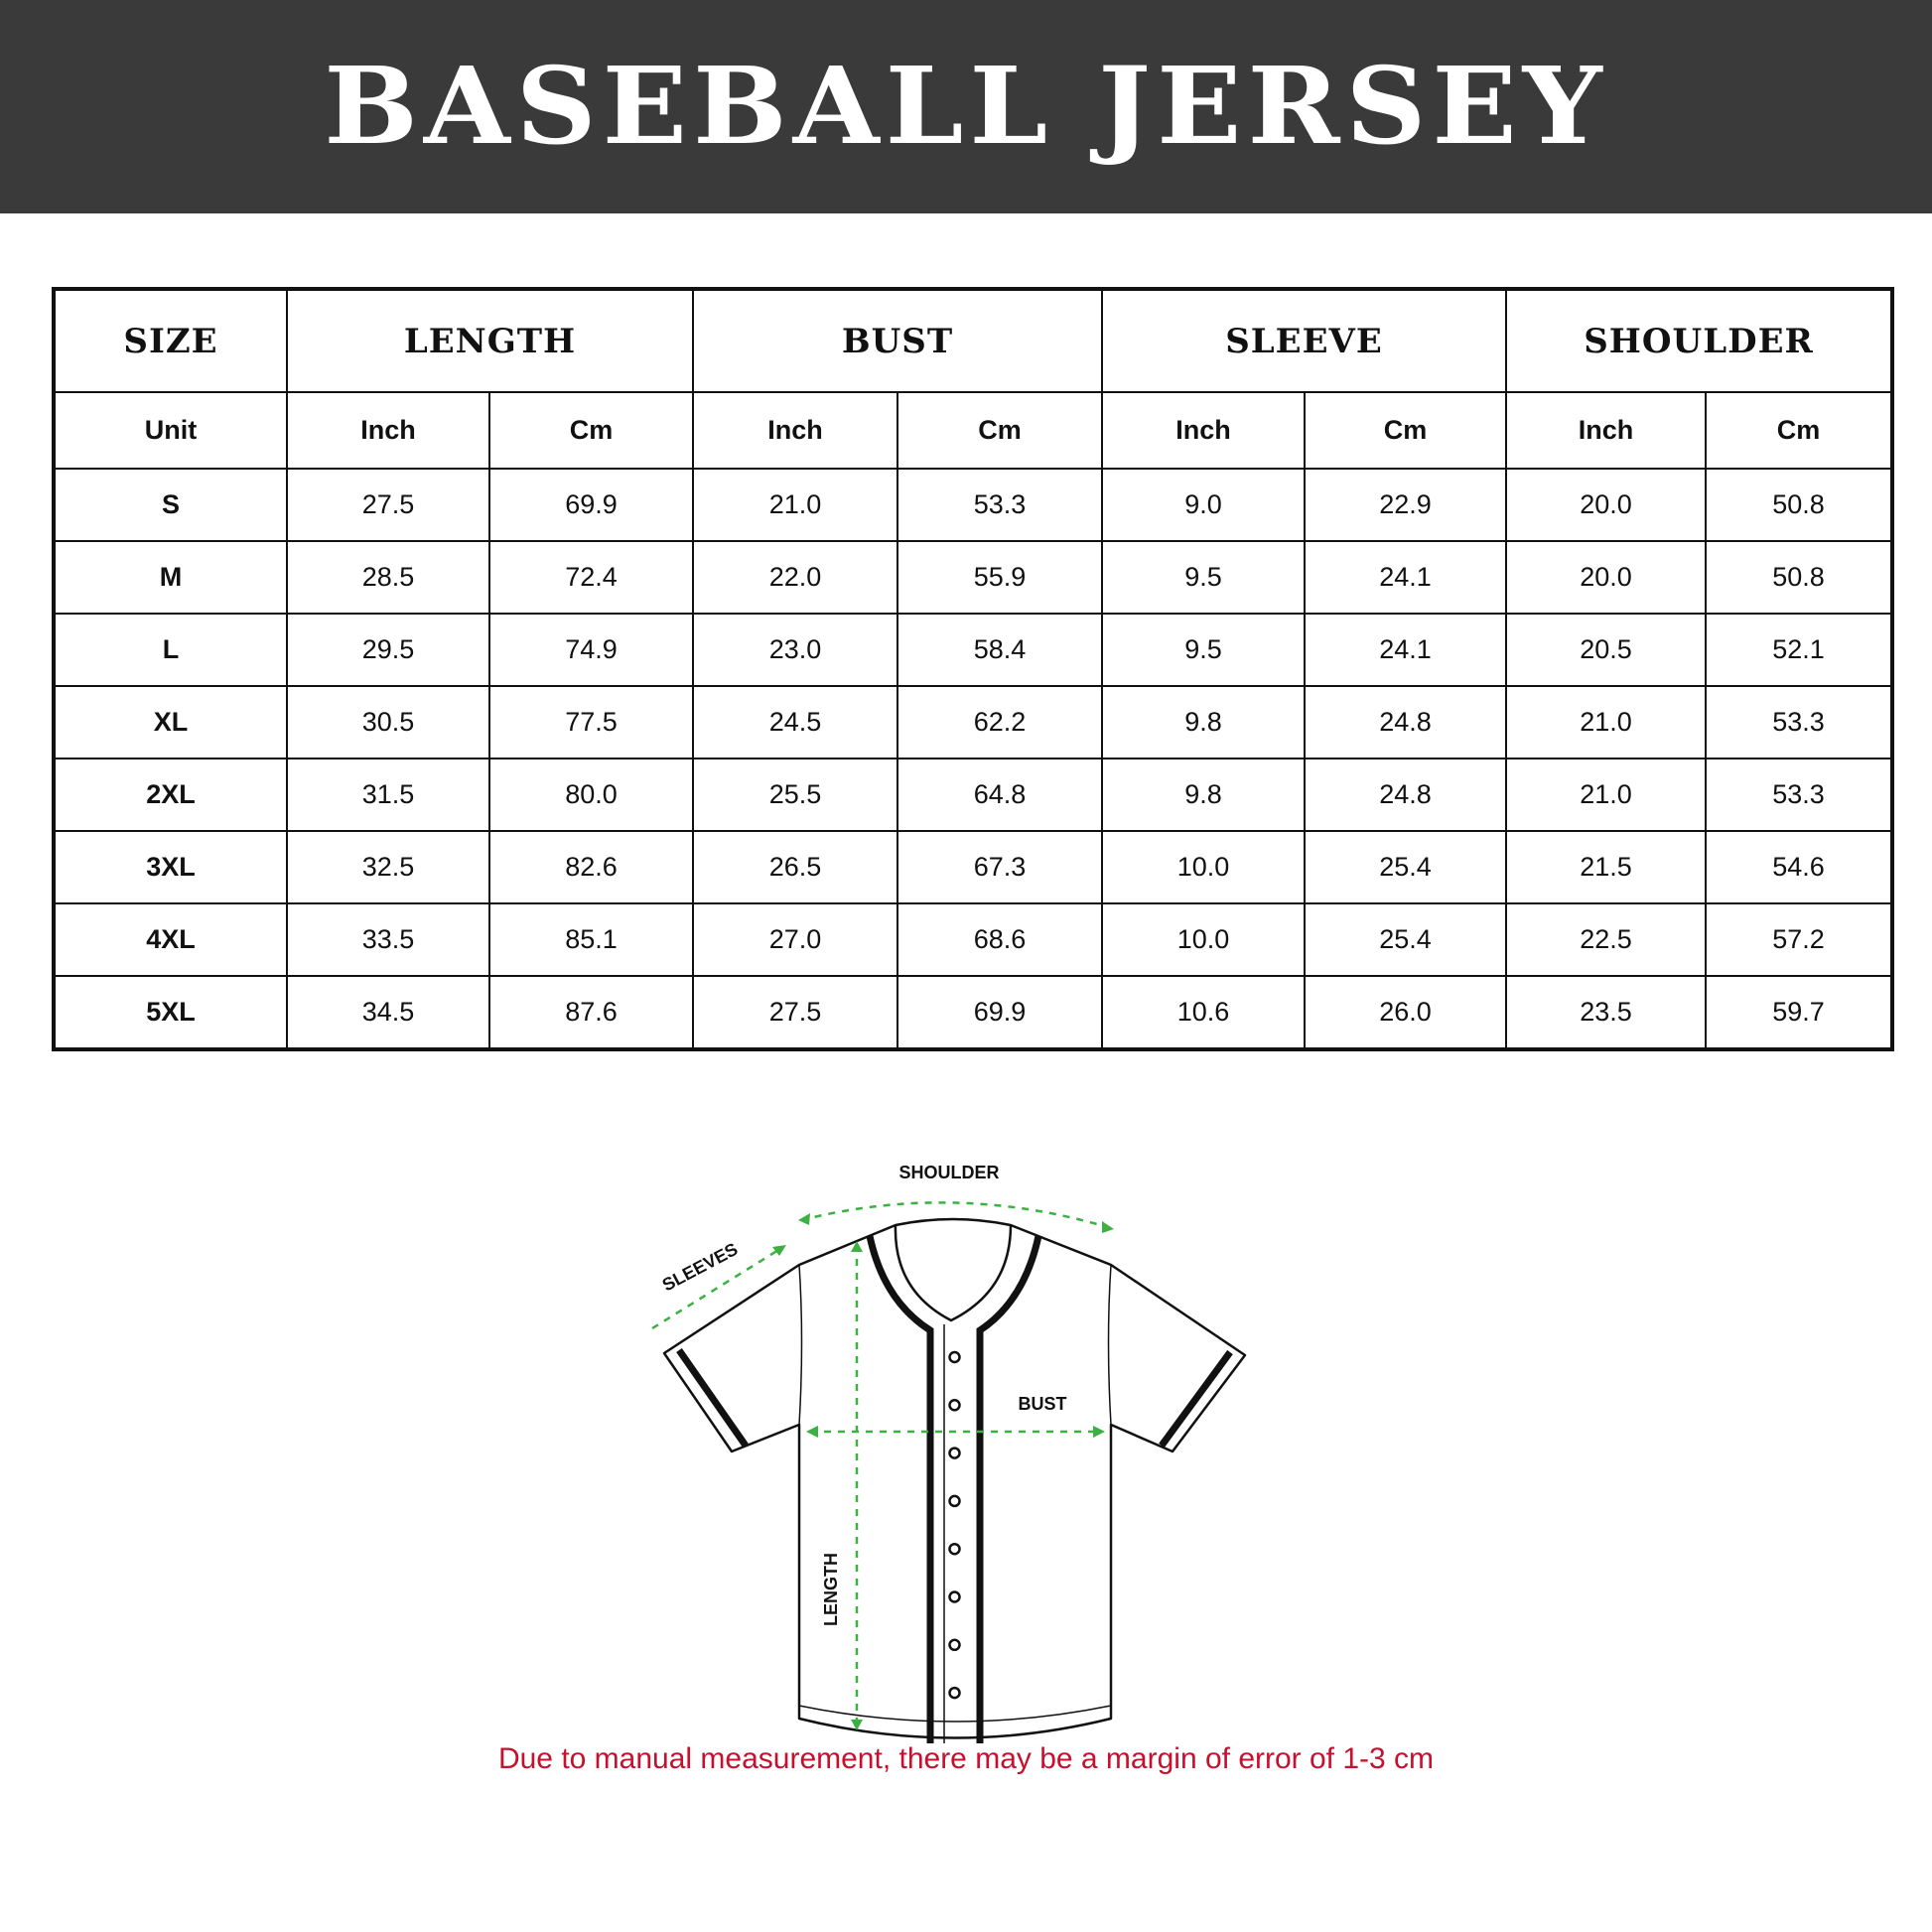 This screenshot has height=1932, width=1932. Describe the element at coordinates (1406, 939) in the screenshot. I see `measurement-cell: 25.4` at that location.